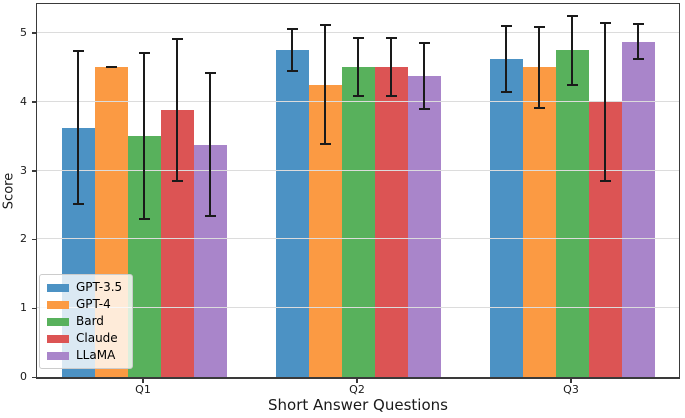  What do you see at coordinates (90, 321) in the screenshot?
I see `legend-label: Bard` at bounding box center [90, 321].